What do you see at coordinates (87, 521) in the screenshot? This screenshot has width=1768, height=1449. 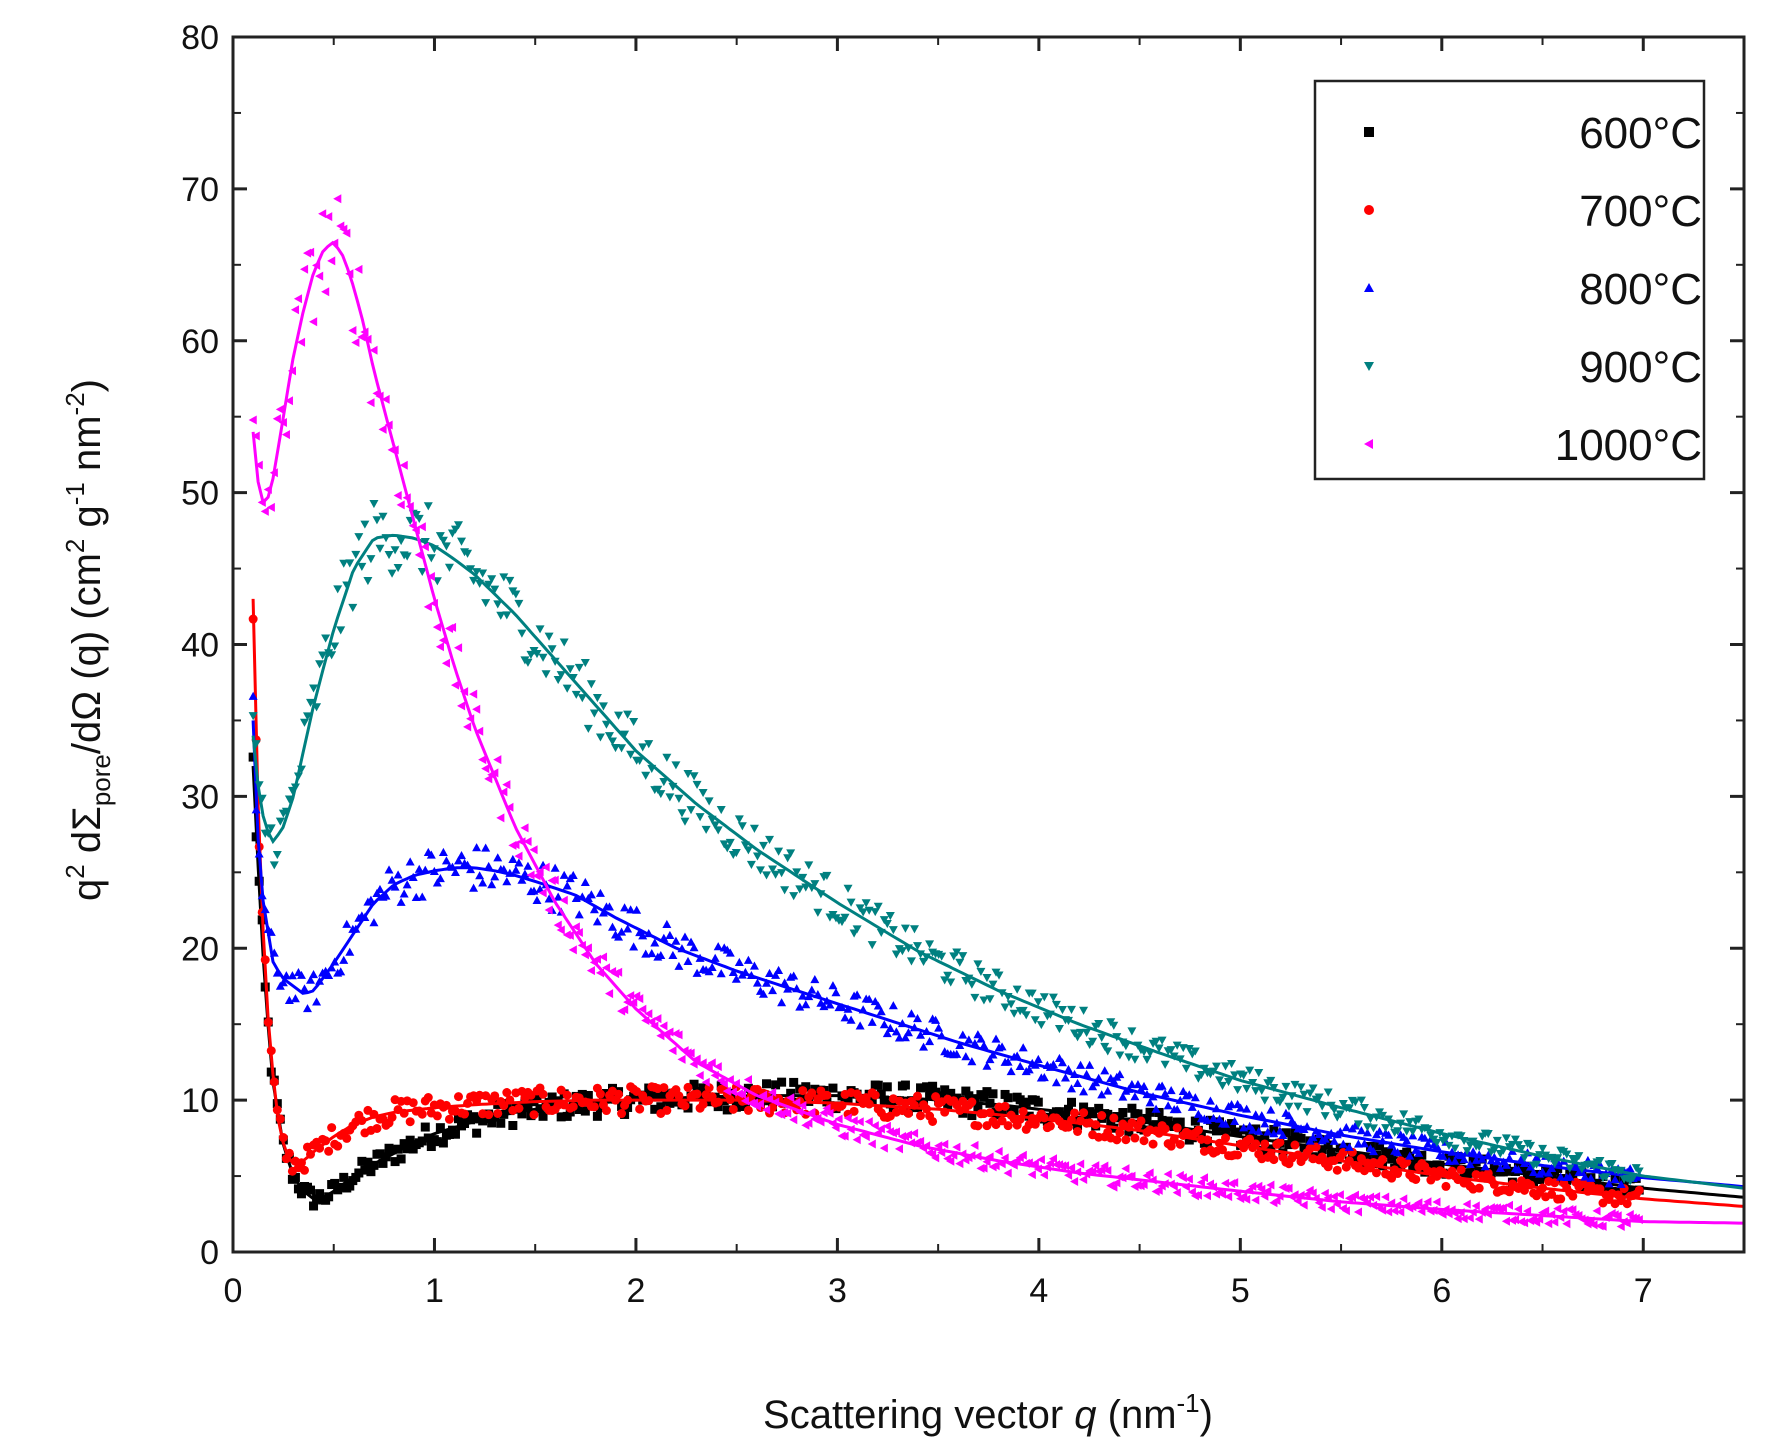 I see `y-label-g: g` at bounding box center [87, 521].